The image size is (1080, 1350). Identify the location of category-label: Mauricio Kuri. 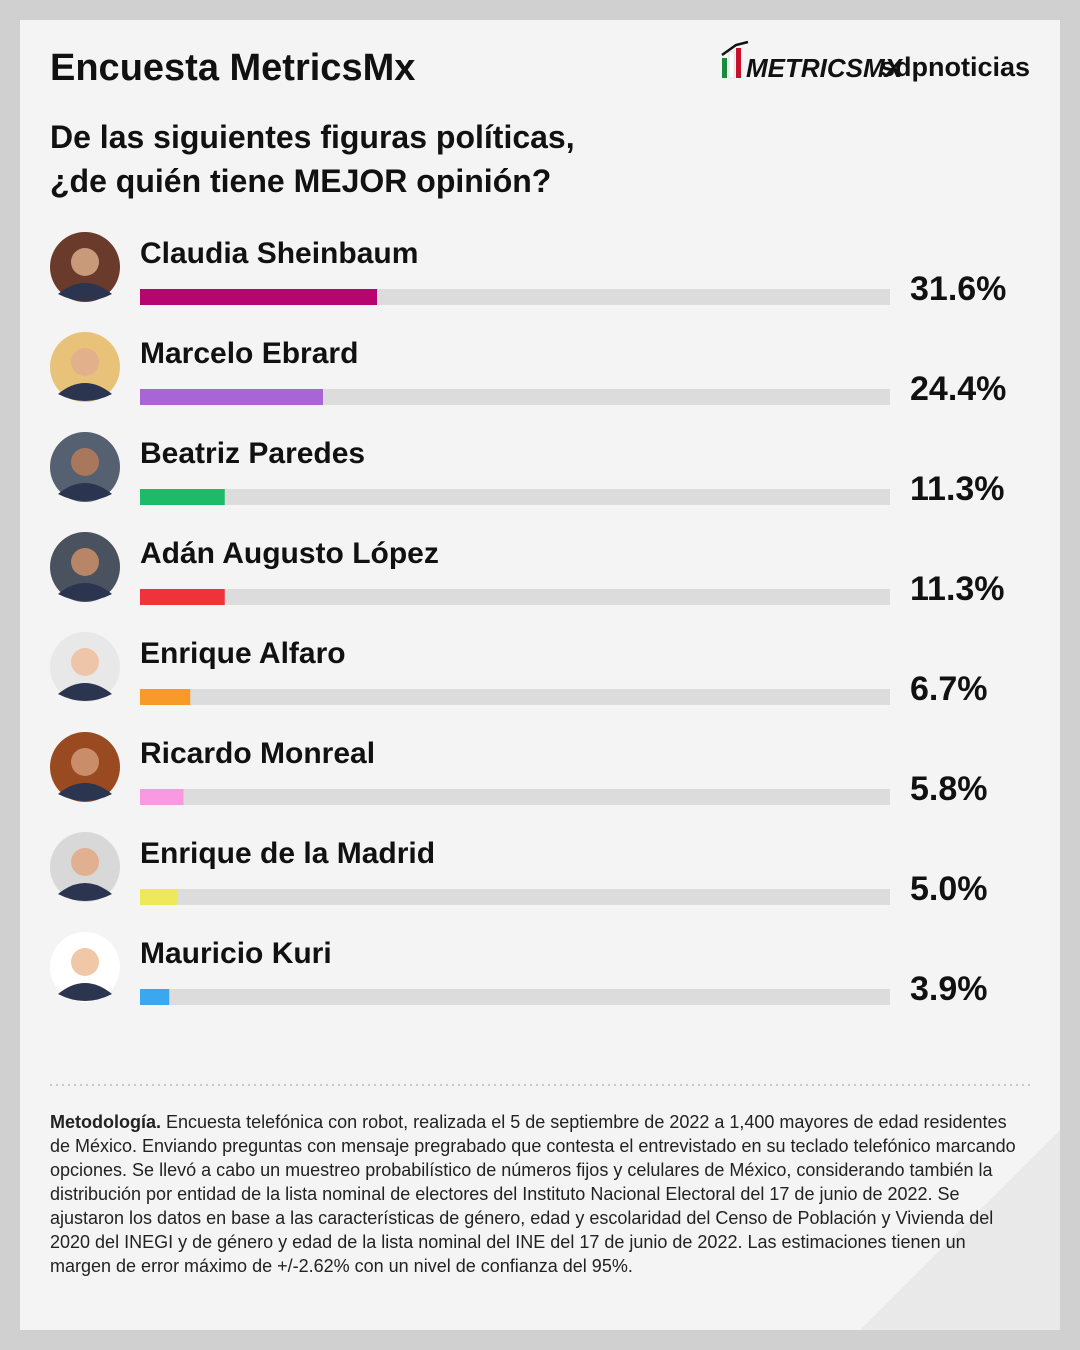
(236, 953).